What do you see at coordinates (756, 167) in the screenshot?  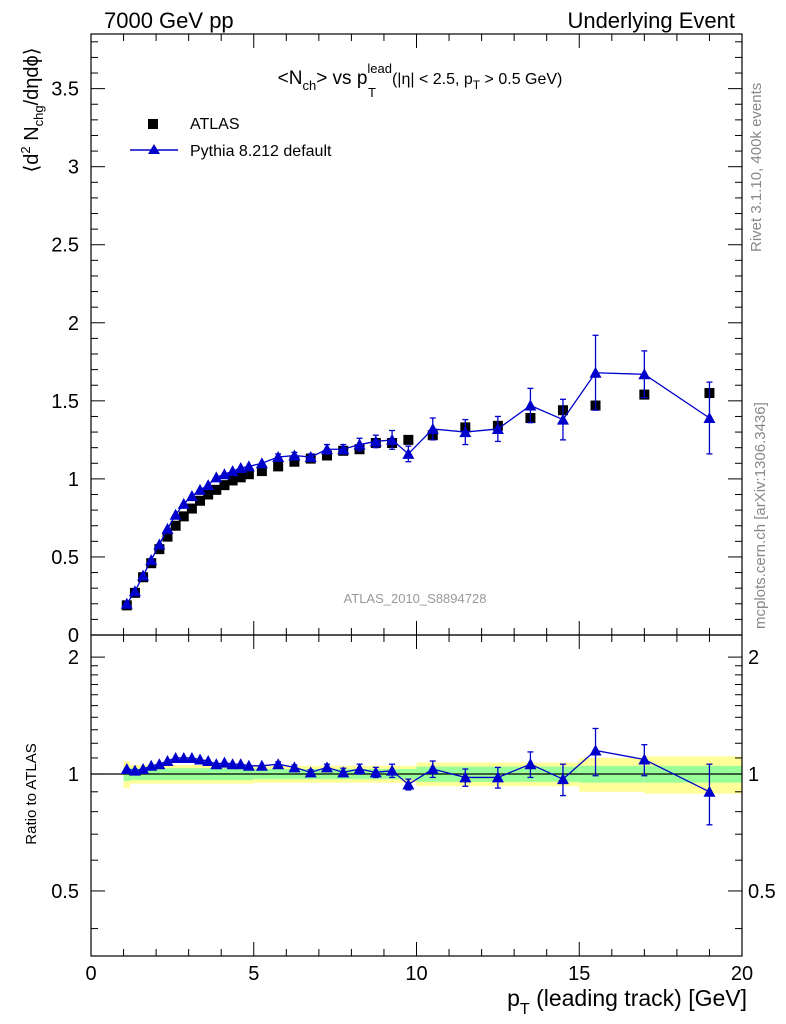 I see `rivet-label: Rivet 3.1.10, 400k events` at bounding box center [756, 167].